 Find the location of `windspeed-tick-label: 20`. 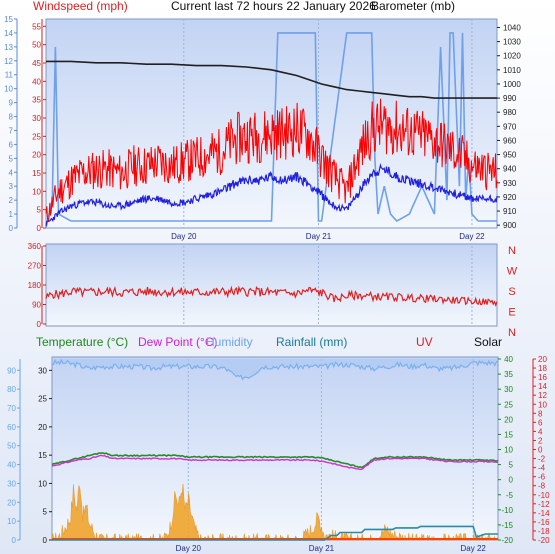

windspeed-tick-label: 20 is located at coordinates (36, 155).